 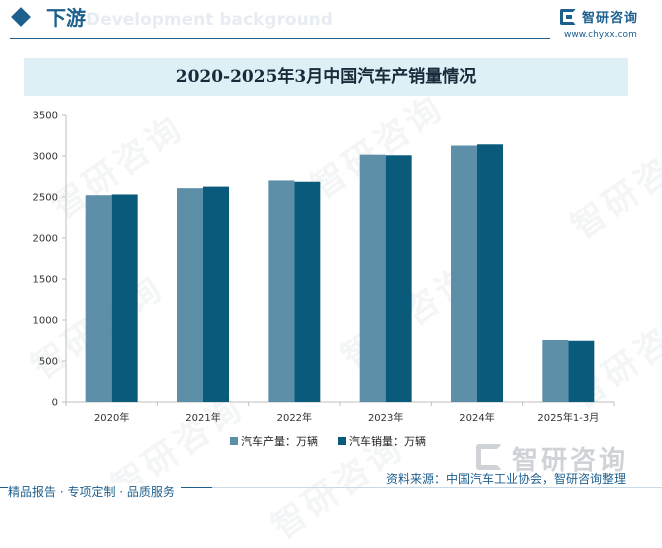 I want to click on y-tick-label: 2500, so click(x=45, y=198).